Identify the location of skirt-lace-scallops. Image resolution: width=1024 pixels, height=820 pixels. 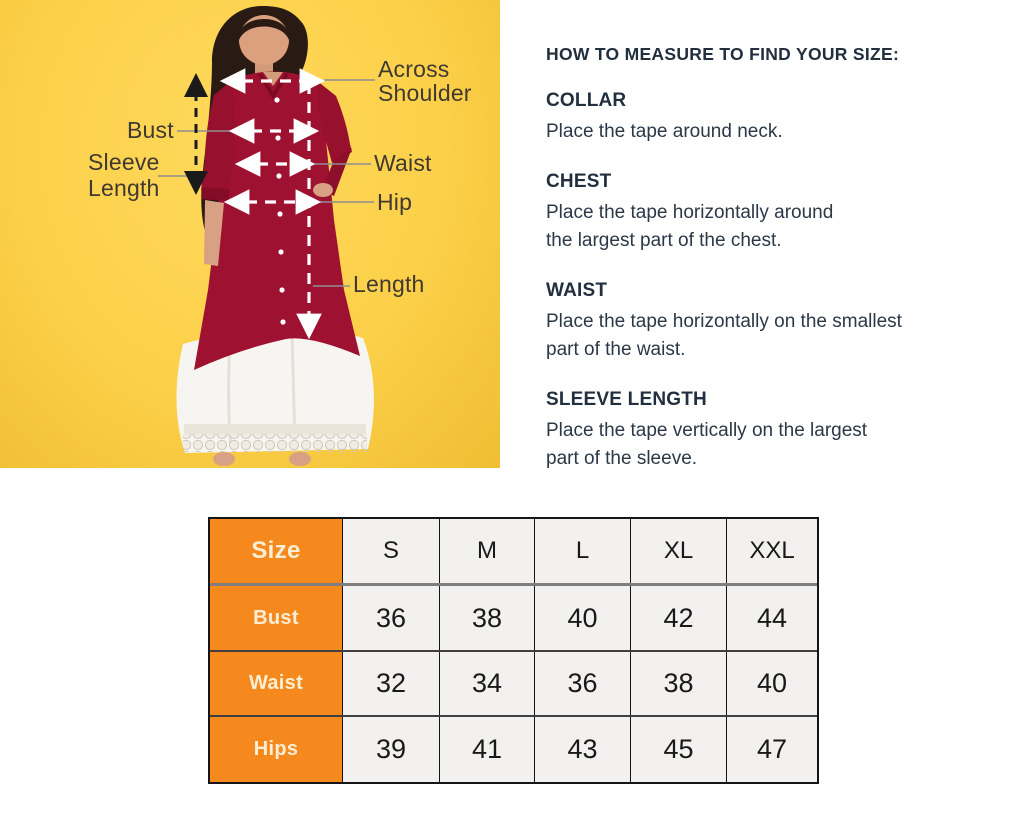
(275, 443).